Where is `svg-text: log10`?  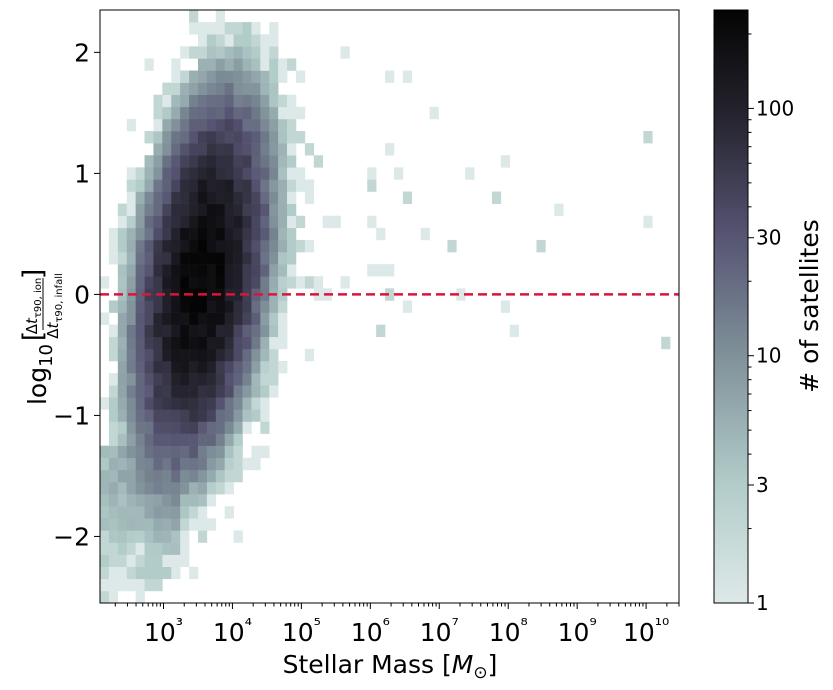 svg-text: log10 is located at coordinates (40, 374).